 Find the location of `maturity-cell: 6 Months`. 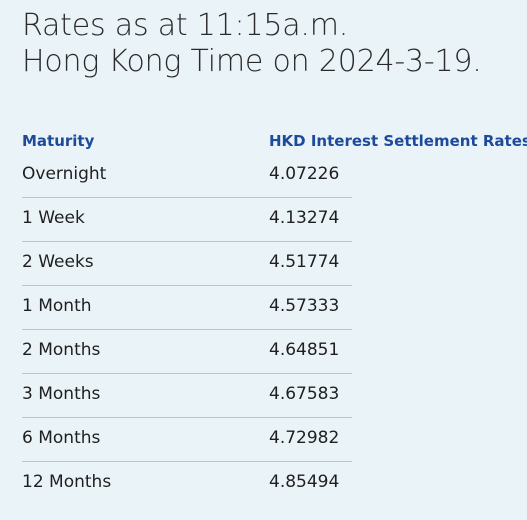

maturity-cell: 6 Months is located at coordinates (61, 438).